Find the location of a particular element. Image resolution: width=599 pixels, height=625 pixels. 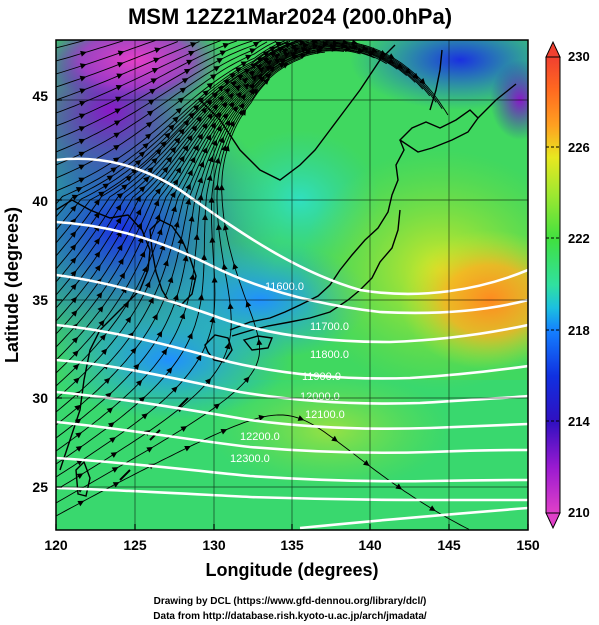

x-tick-label-140: 140 is located at coordinates (370, 545).